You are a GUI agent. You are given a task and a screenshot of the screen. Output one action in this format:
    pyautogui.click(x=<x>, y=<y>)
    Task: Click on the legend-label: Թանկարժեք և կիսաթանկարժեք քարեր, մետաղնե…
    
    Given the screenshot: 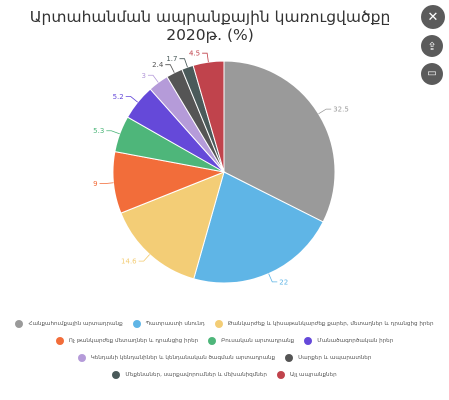 What is the action you would take?
    pyautogui.click(x=330, y=324)
    